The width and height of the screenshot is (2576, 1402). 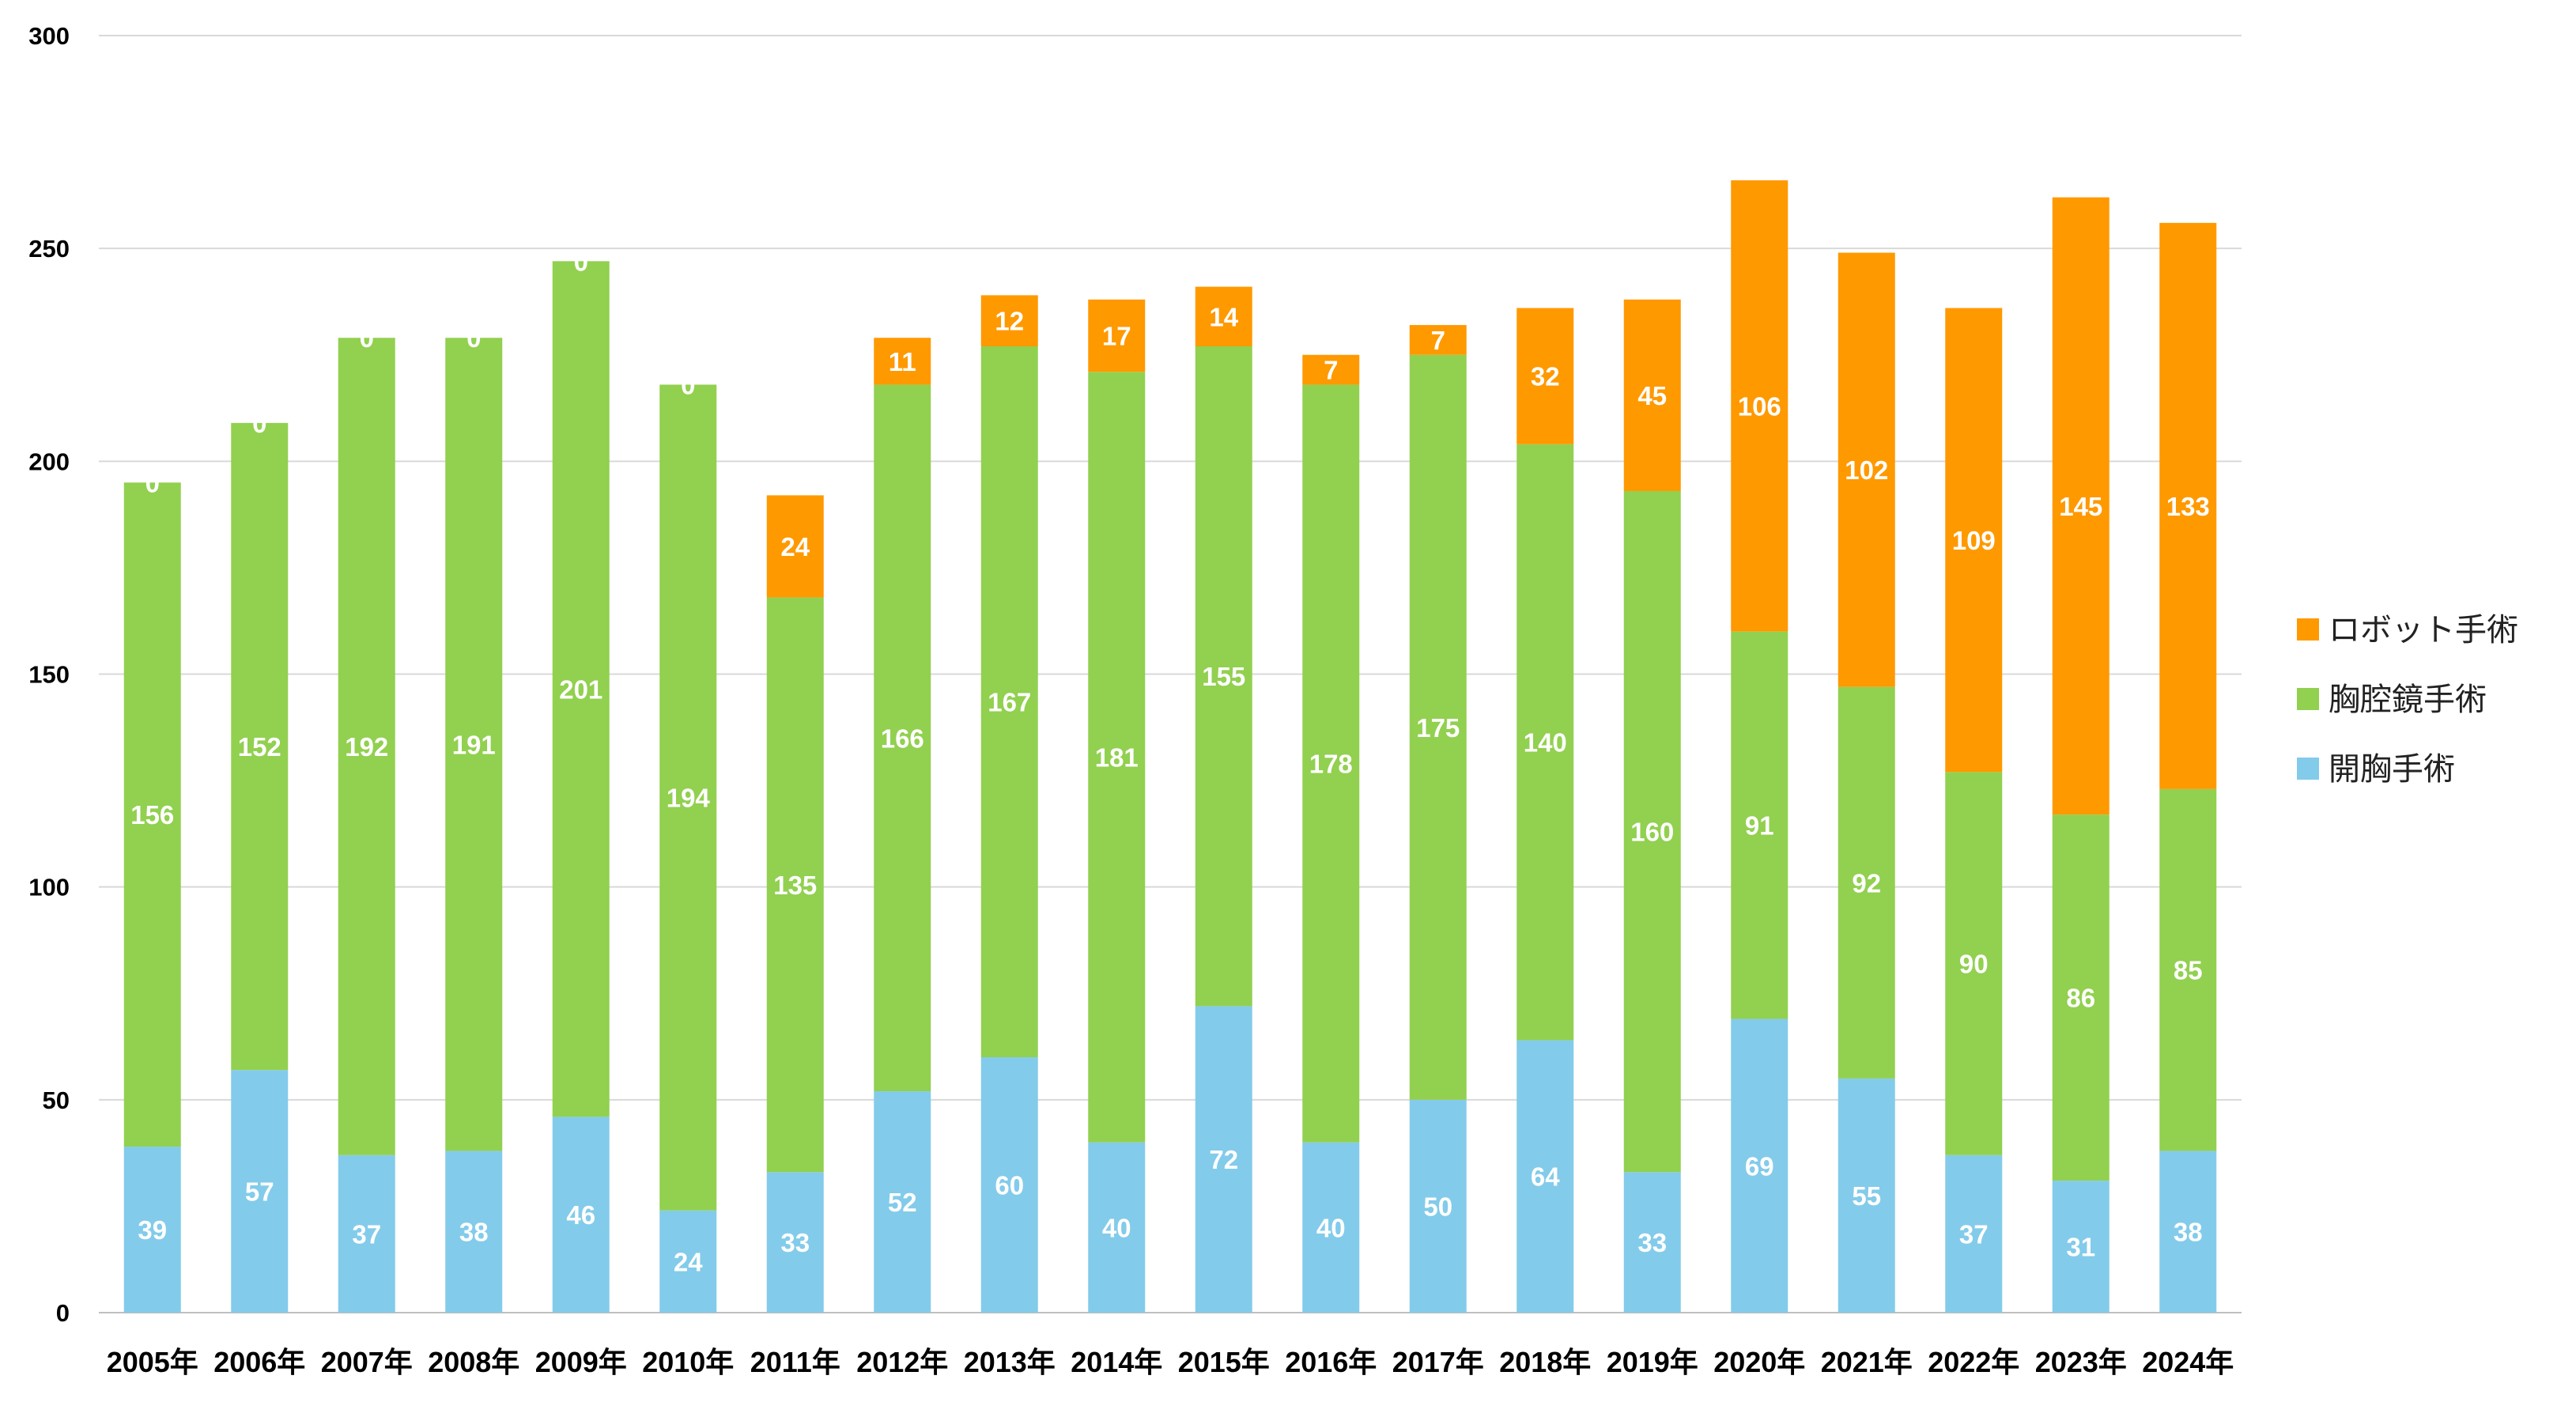 What do you see at coordinates (1223, 1160) in the screenshot?
I see `data-label: 72` at bounding box center [1223, 1160].